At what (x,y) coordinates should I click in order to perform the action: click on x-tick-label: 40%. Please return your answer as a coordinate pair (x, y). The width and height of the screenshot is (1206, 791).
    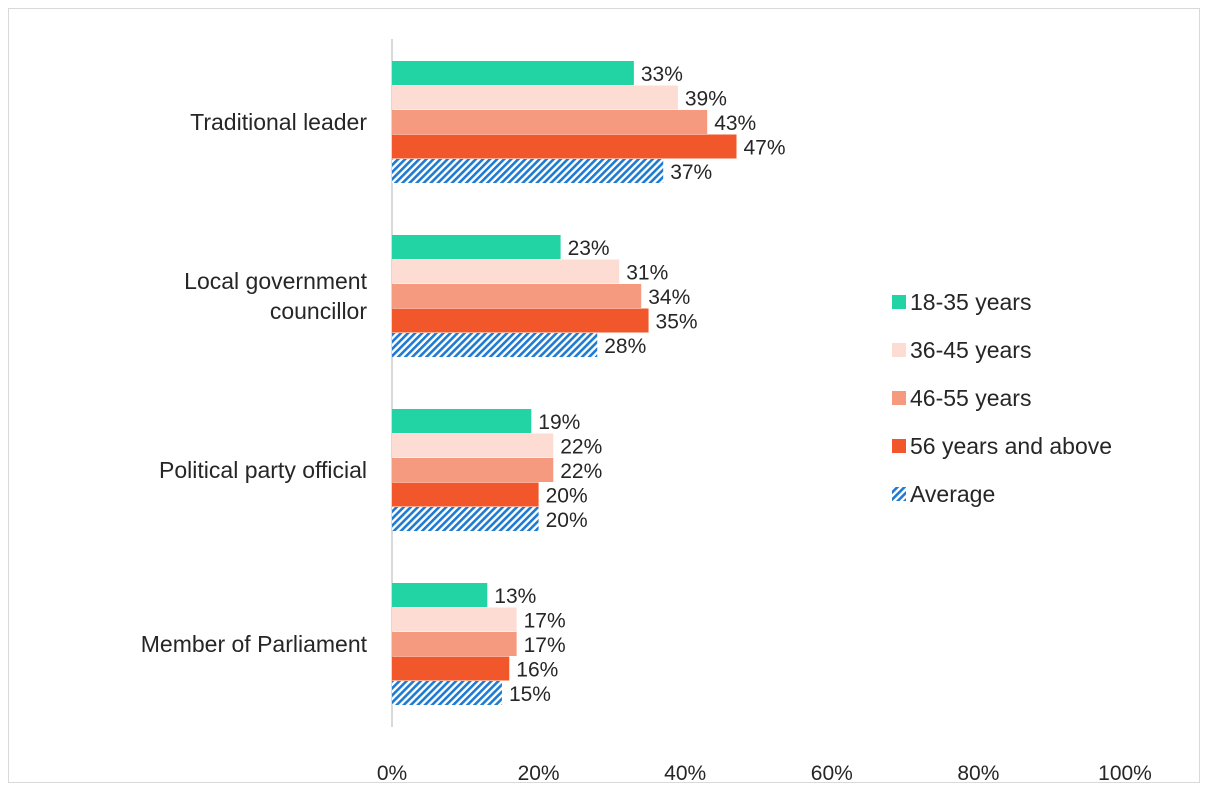
    Looking at the image, I should click on (685, 773).